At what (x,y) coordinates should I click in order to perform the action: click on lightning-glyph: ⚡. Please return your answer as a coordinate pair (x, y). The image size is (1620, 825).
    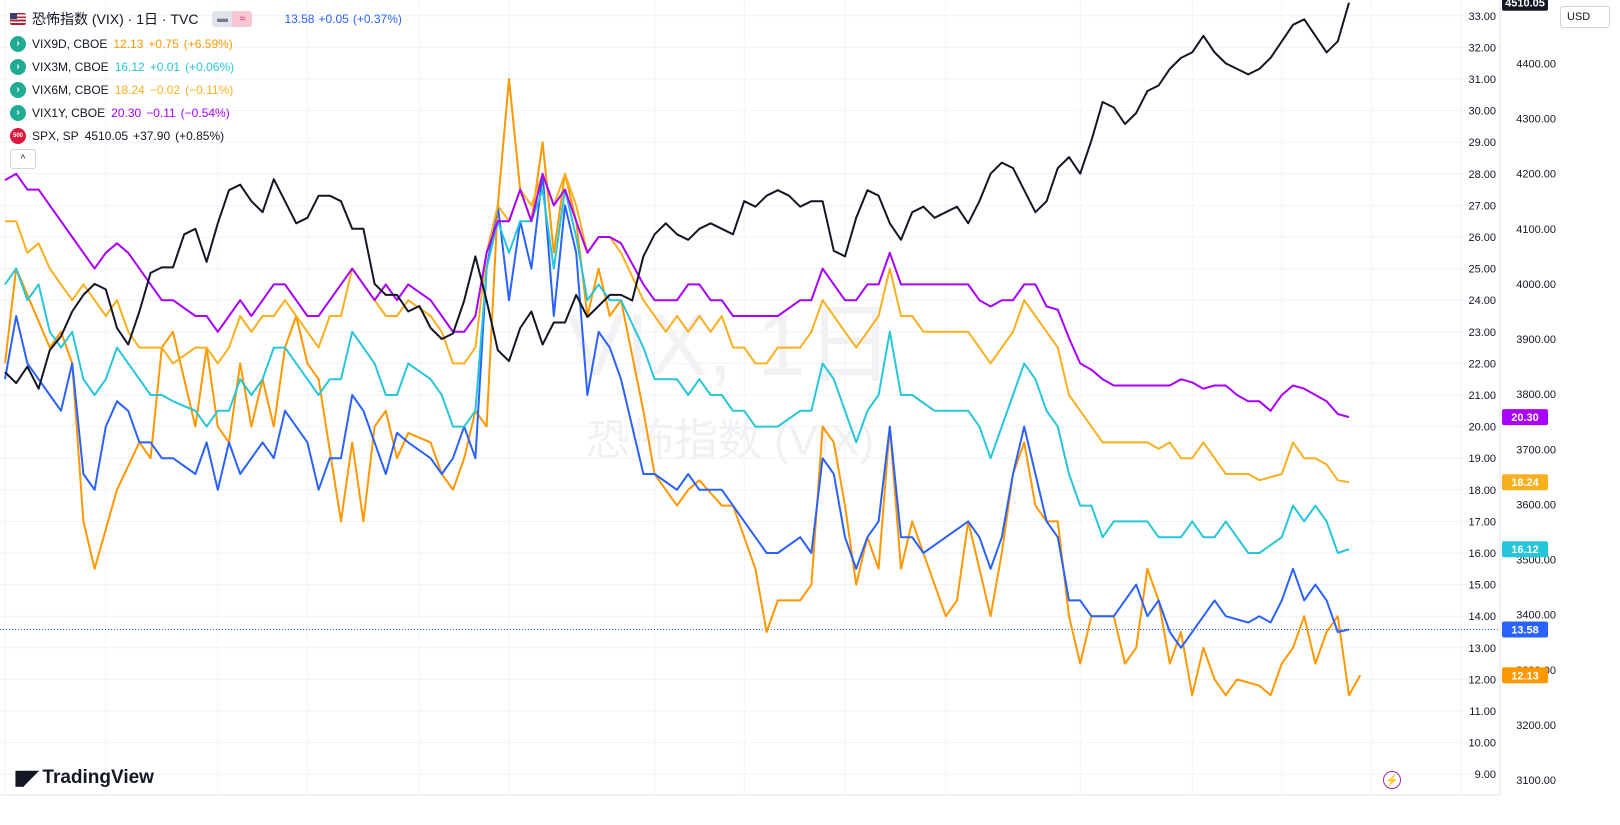
    Looking at the image, I should click on (1392, 780).